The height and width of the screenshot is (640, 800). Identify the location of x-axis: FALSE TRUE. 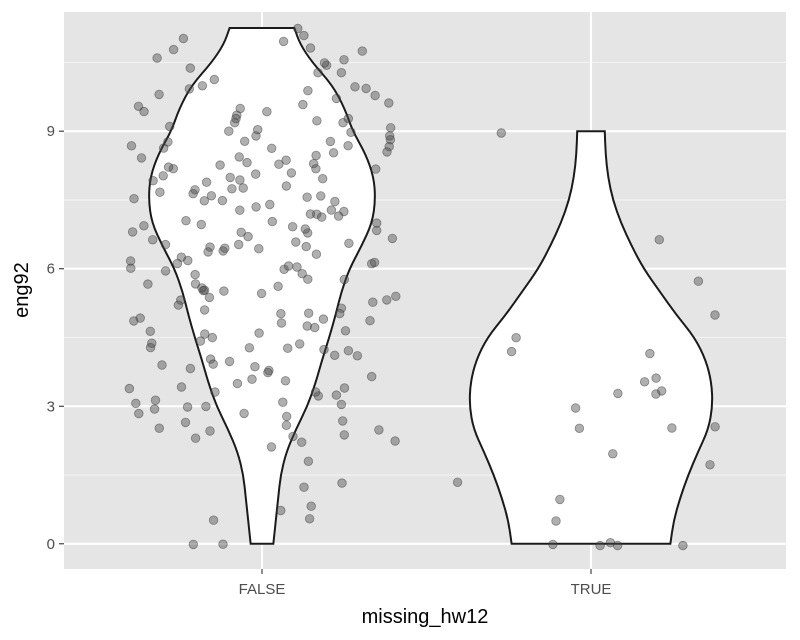
(425, 583).